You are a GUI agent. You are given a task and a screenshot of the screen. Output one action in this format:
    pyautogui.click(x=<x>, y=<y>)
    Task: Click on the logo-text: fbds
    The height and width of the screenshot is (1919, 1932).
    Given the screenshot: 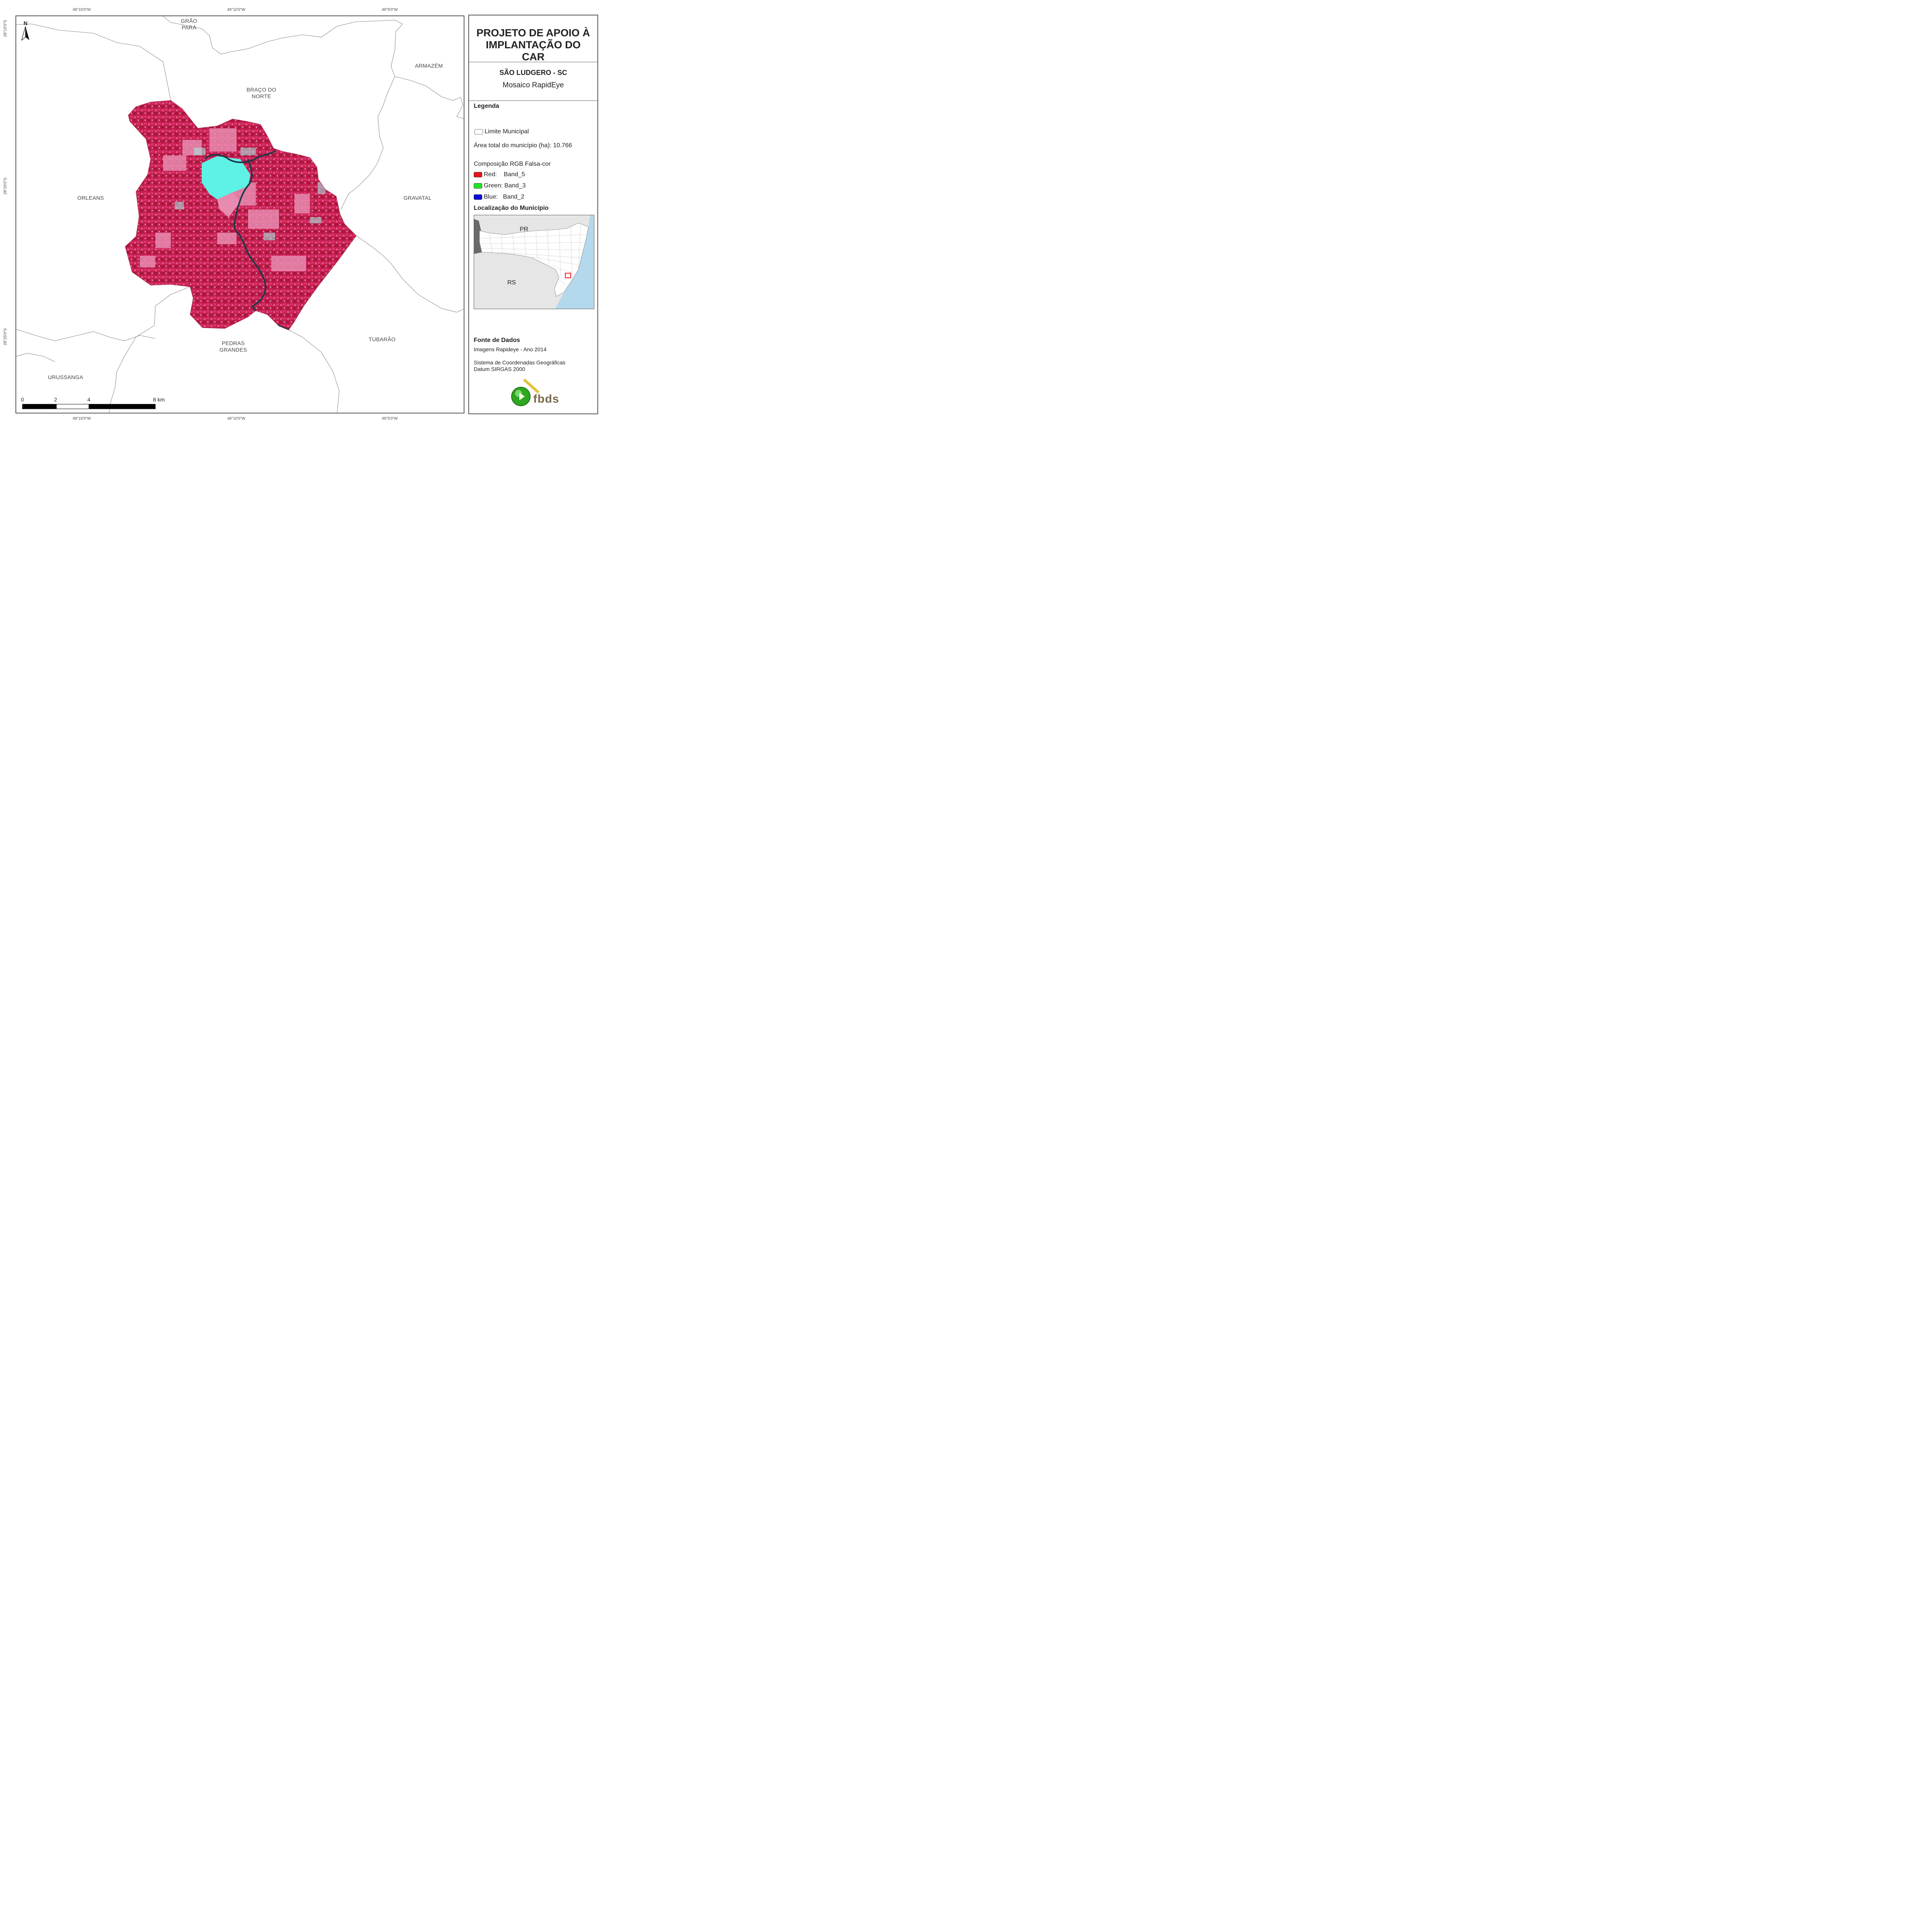 What is the action you would take?
    pyautogui.click(x=546, y=399)
    